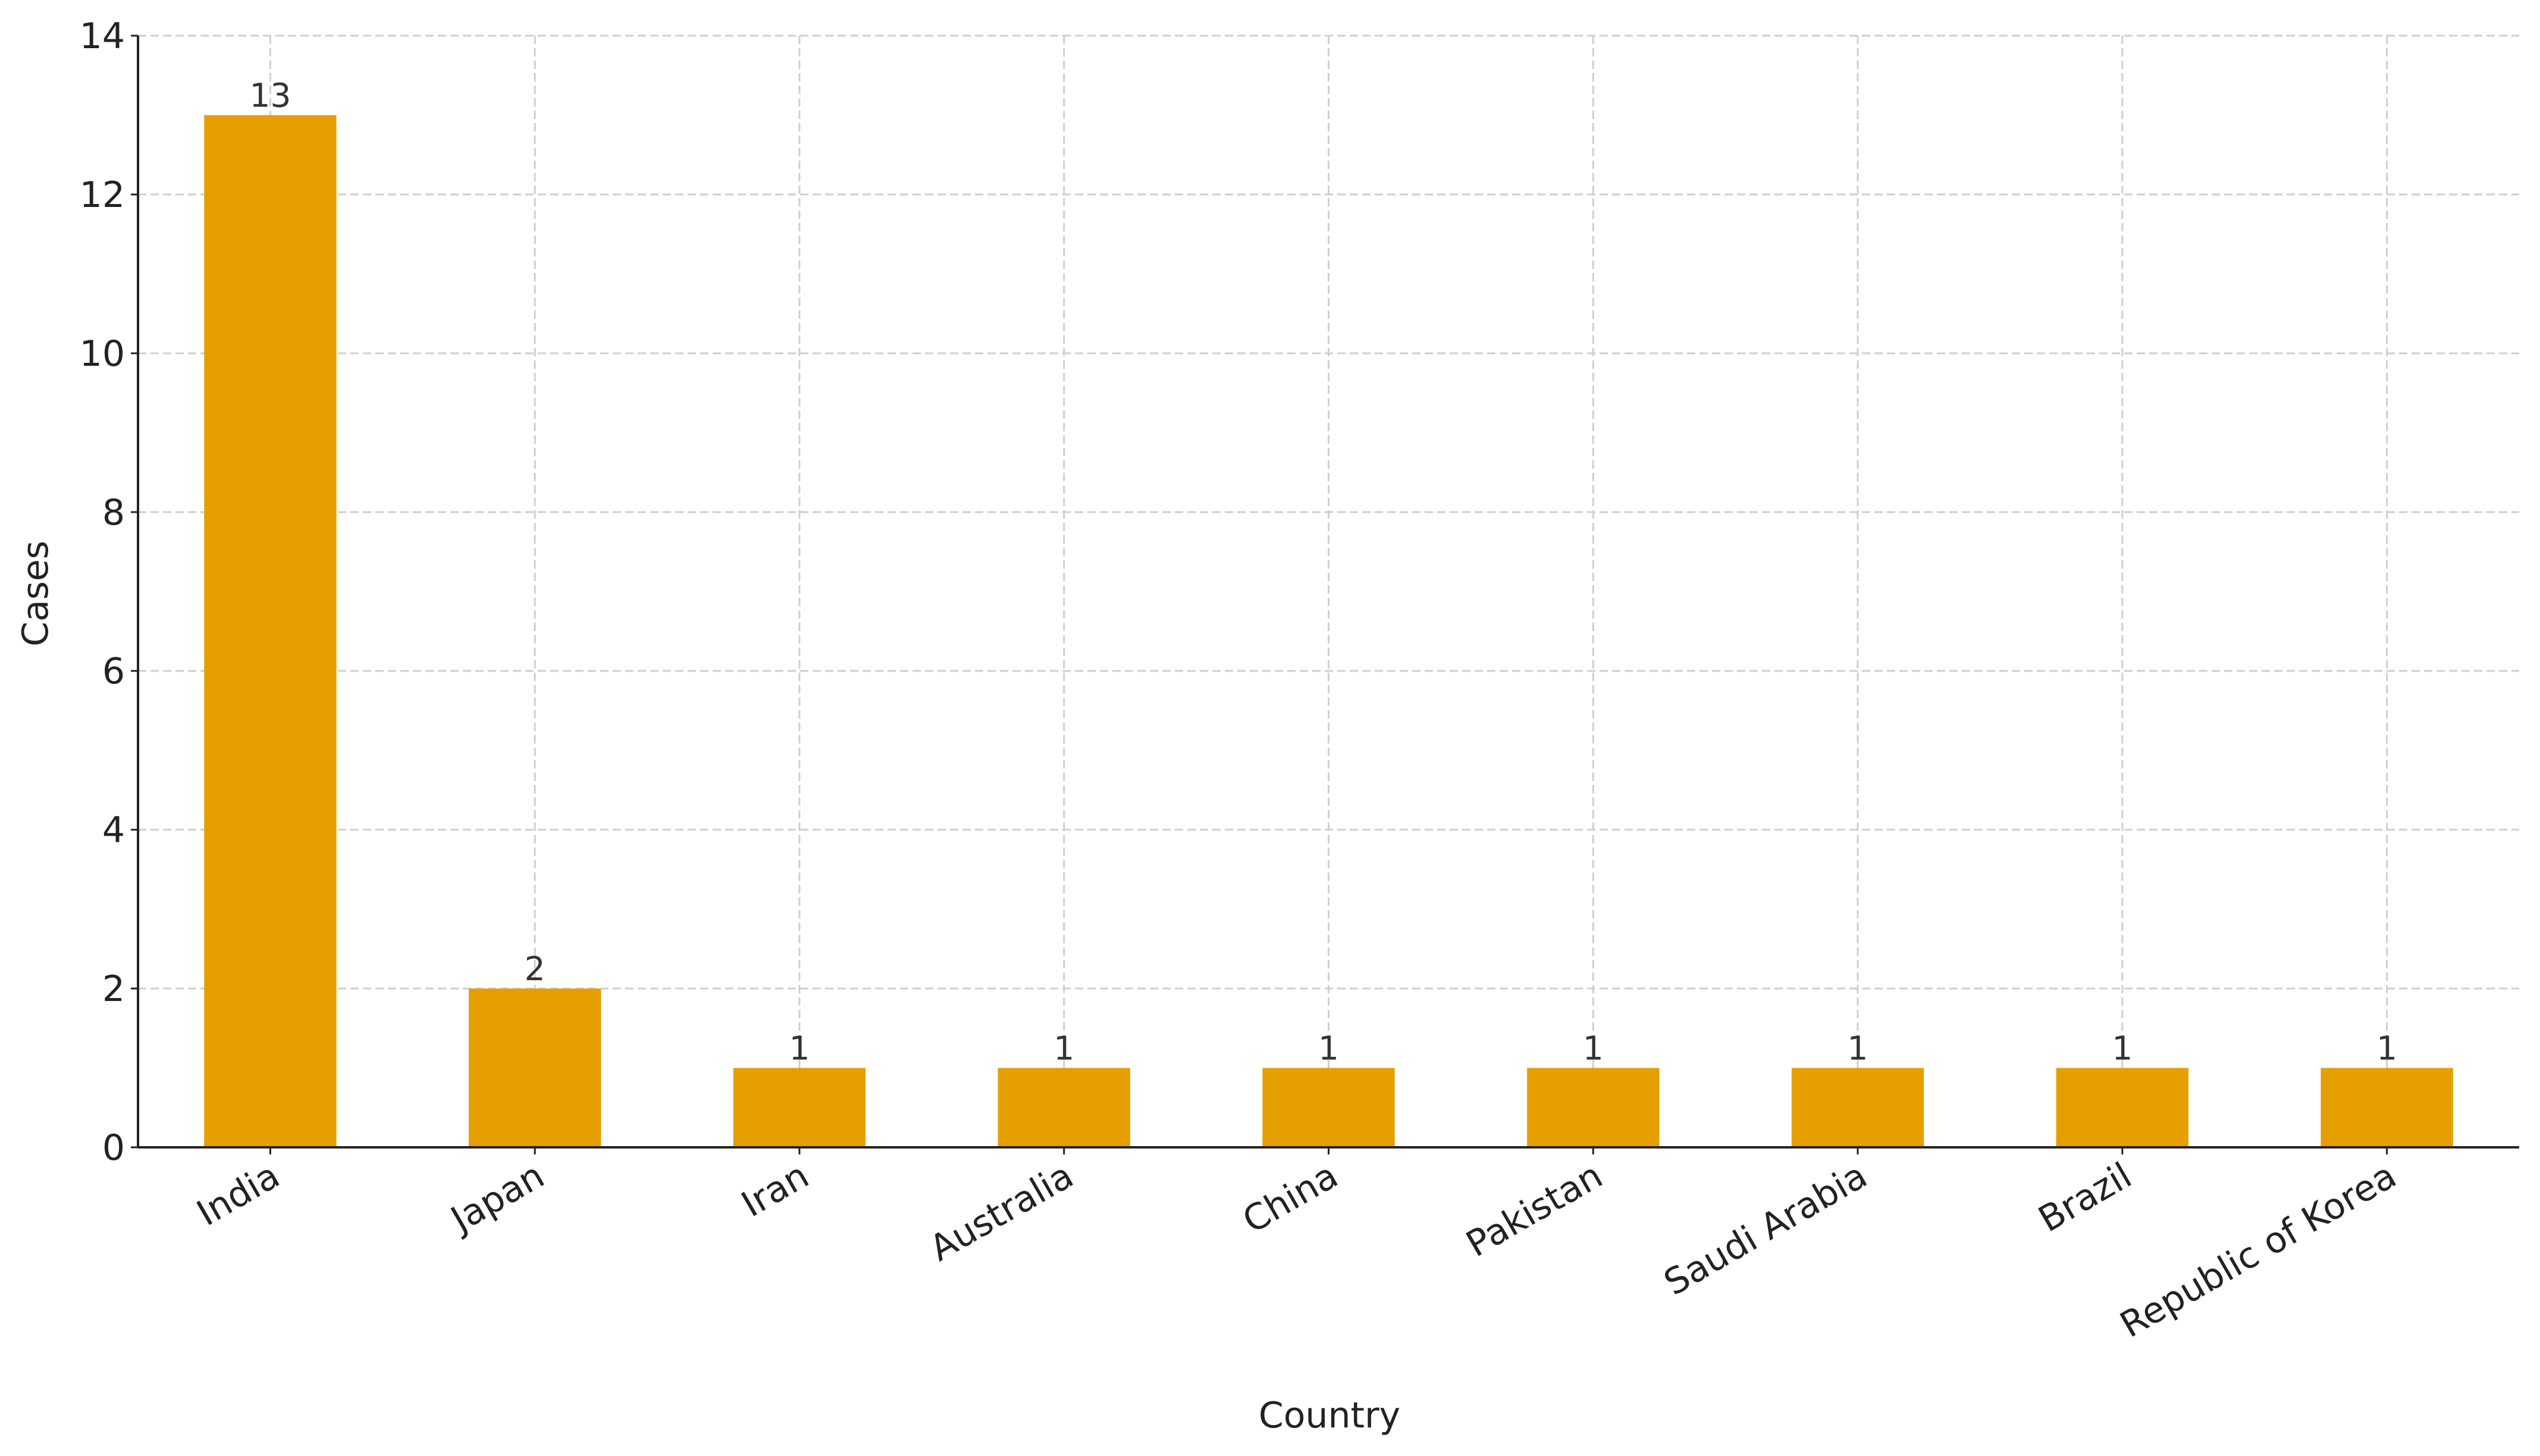 The height and width of the screenshot is (1456, 2540). I want to click on x-tick-label: India, so click(238, 1194).